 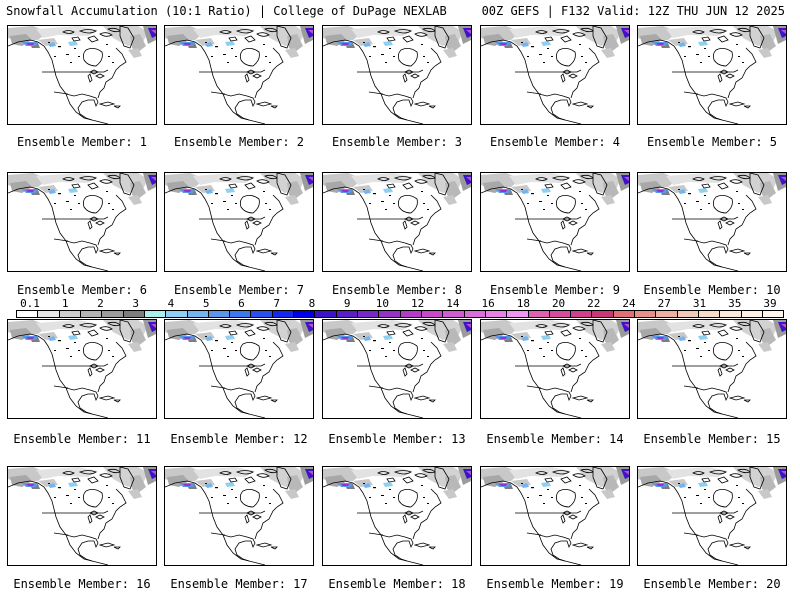 What do you see at coordinates (523, 303) in the screenshot?
I see `colorbar-tick-label: 18` at bounding box center [523, 303].